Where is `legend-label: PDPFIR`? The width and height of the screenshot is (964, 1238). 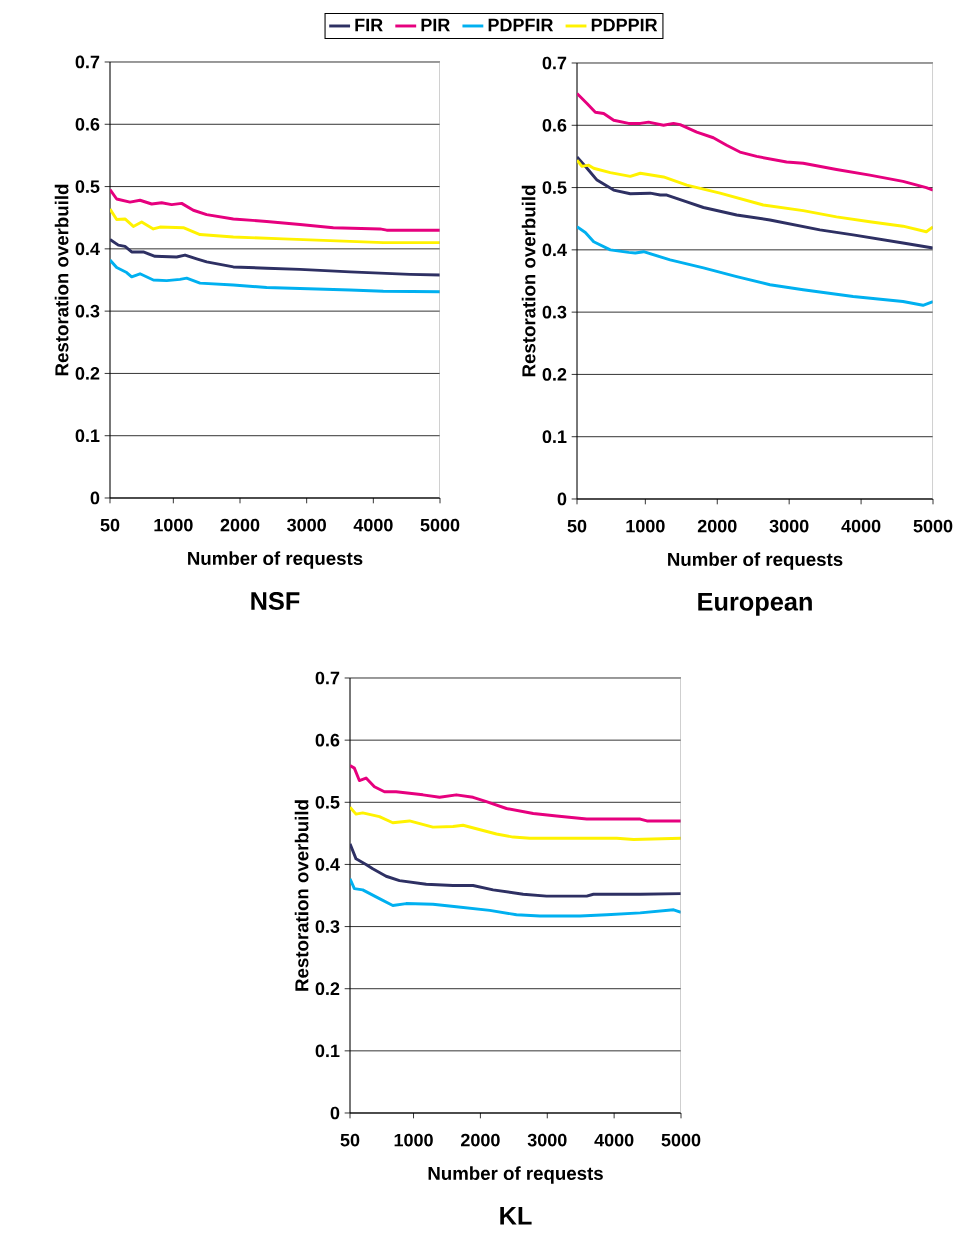 legend-label: PDPFIR is located at coordinates (521, 25).